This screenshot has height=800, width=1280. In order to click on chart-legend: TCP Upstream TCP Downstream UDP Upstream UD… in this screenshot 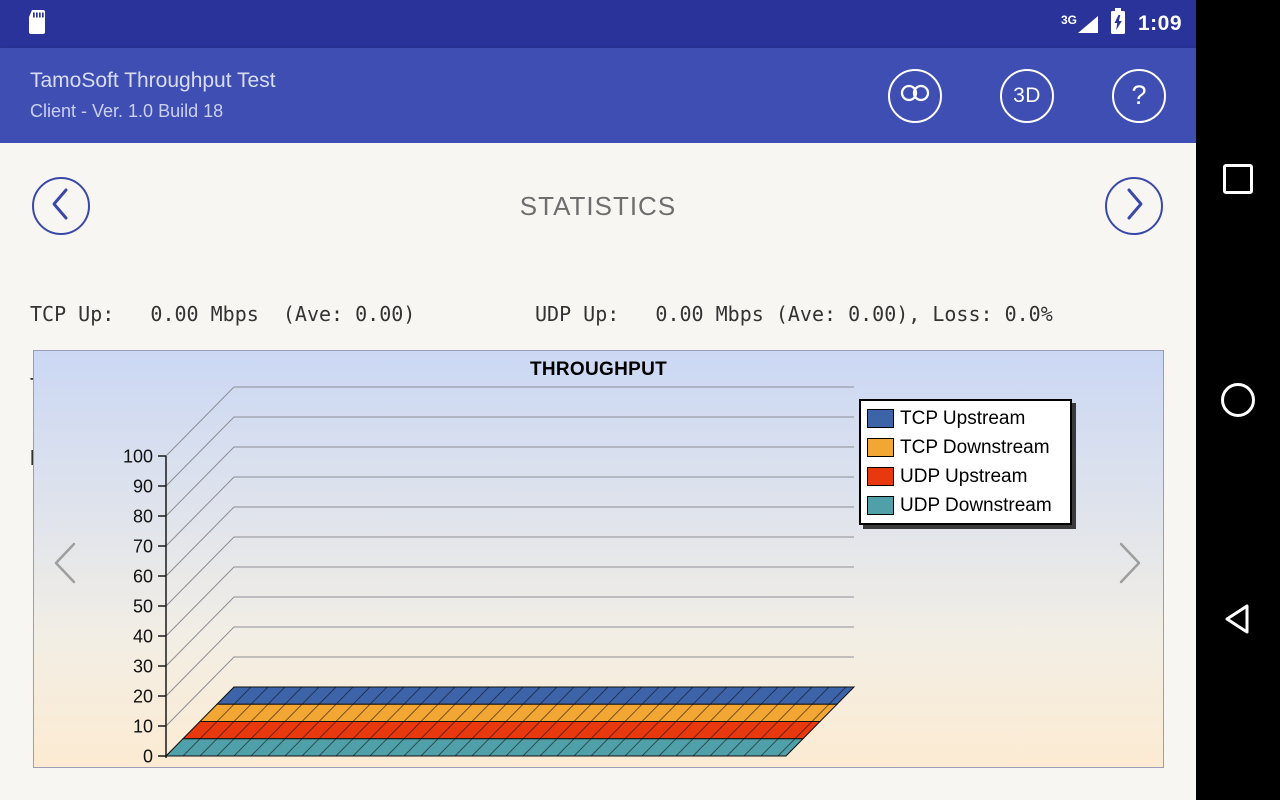, I will do `click(965, 462)`.